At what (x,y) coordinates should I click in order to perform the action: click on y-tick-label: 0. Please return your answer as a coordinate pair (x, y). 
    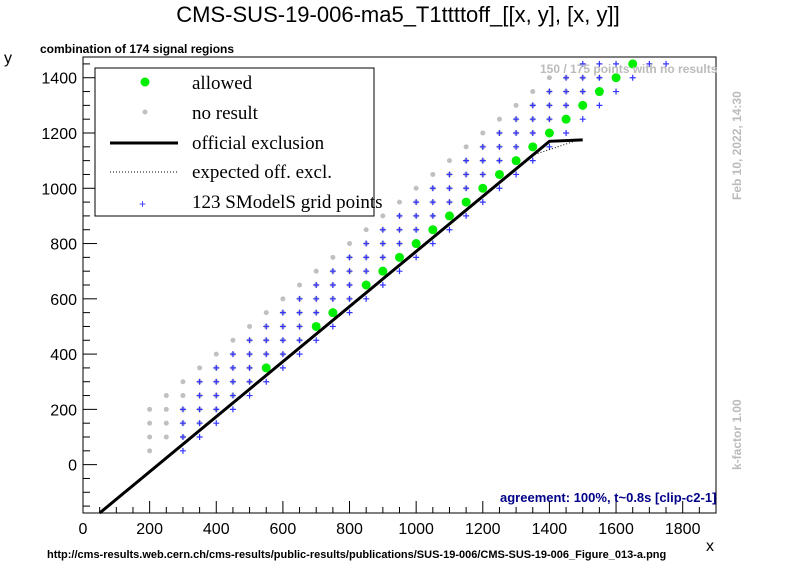
    Looking at the image, I should click on (72, 466).